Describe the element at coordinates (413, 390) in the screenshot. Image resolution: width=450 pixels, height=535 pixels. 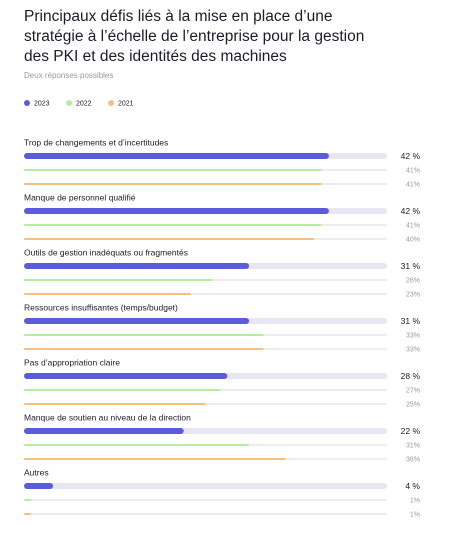
I see `value-label: 27%` at that location.